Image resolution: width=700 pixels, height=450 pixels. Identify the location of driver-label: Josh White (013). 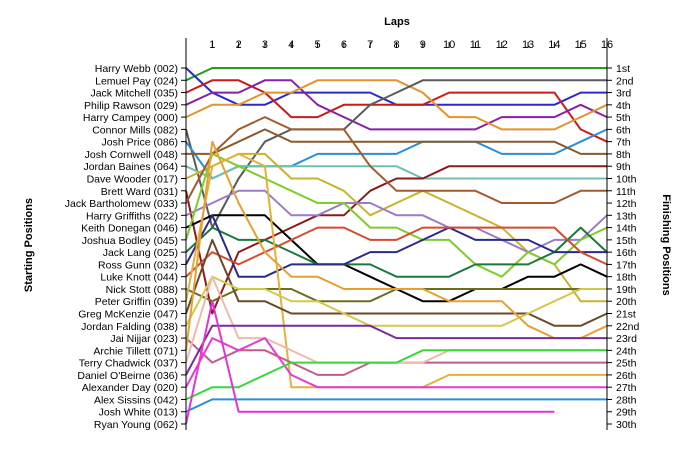
(138, 413).